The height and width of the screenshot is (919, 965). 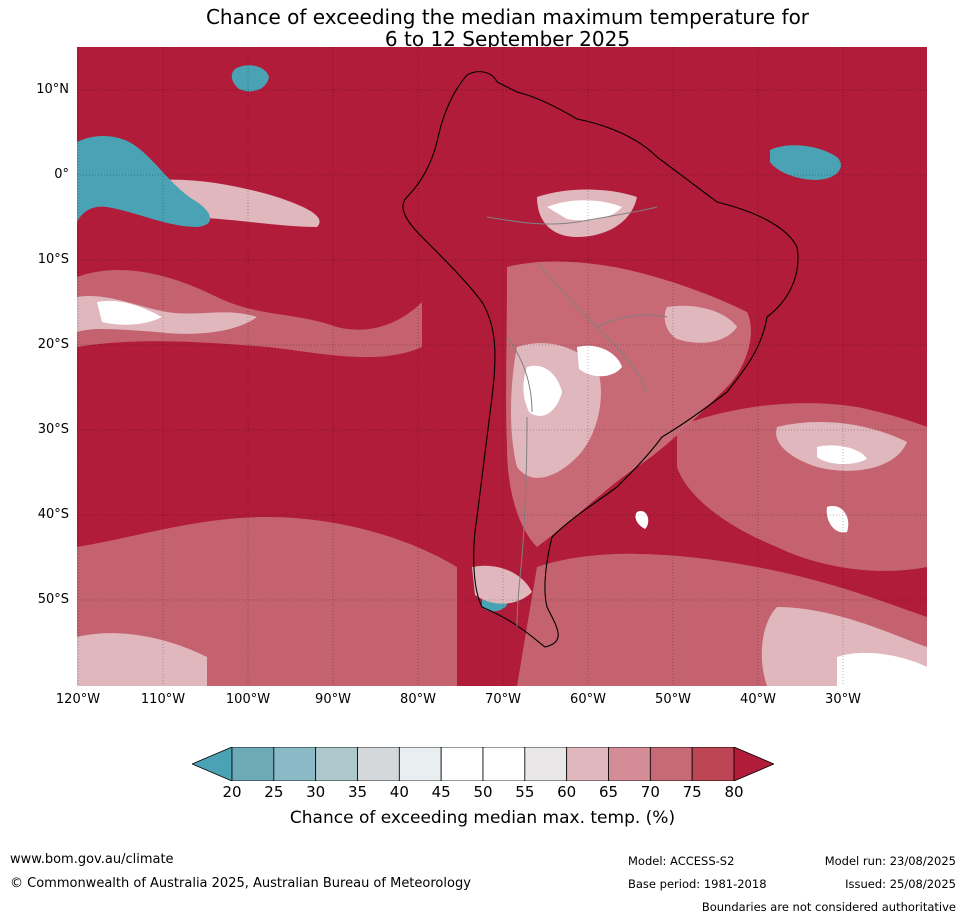 I want to click on colorbar-tick-70: 70, so click(x=650, y=792).